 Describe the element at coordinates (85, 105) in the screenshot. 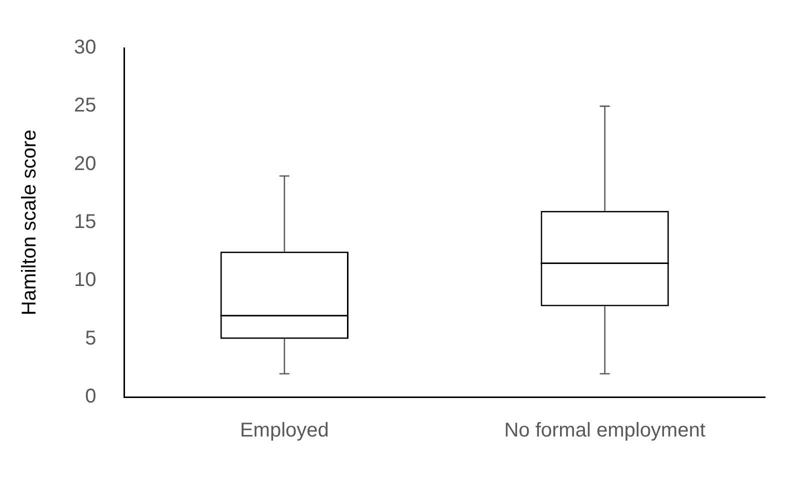

I see `y-tick-label: 25` at that location.